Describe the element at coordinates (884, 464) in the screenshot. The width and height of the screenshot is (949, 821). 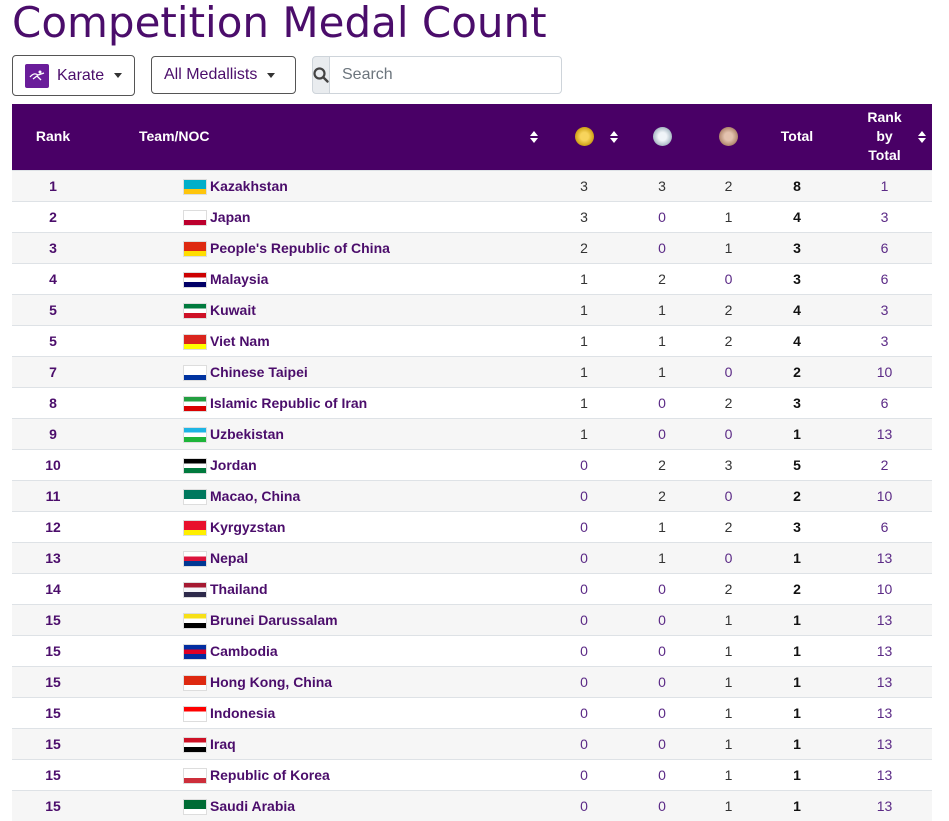
I see `rank-by-total-cell: 2` at that location.